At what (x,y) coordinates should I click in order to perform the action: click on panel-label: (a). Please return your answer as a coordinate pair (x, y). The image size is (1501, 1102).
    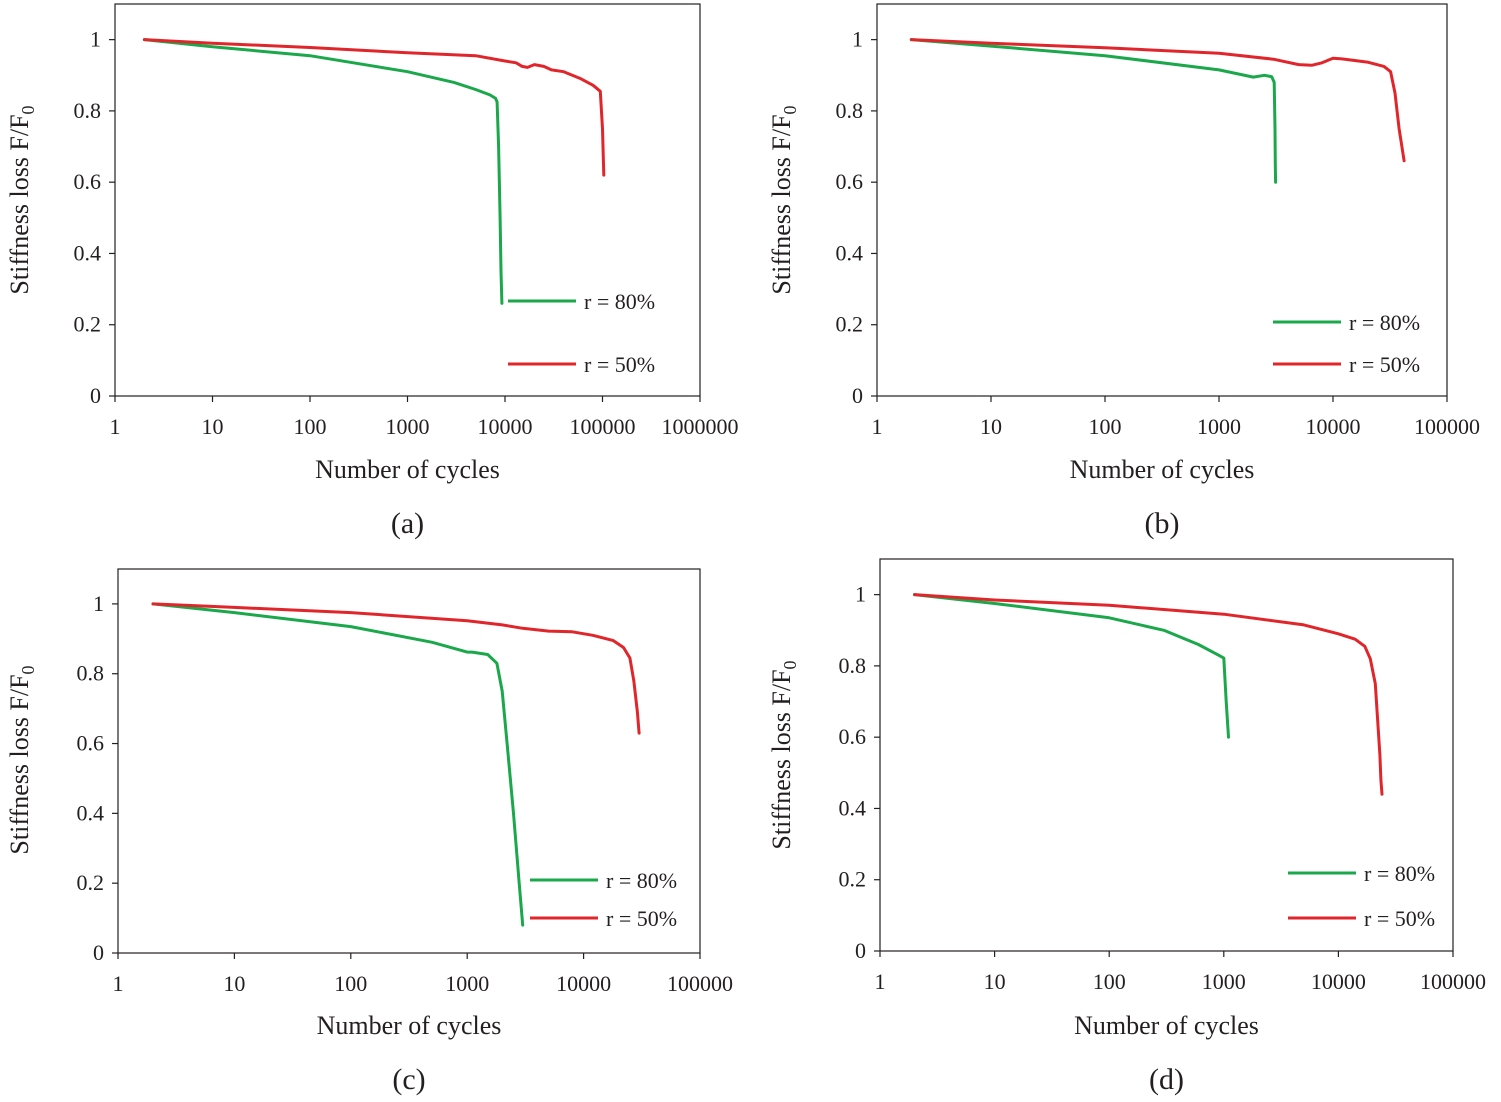
    Looking at the image, I should click on (407, 523).